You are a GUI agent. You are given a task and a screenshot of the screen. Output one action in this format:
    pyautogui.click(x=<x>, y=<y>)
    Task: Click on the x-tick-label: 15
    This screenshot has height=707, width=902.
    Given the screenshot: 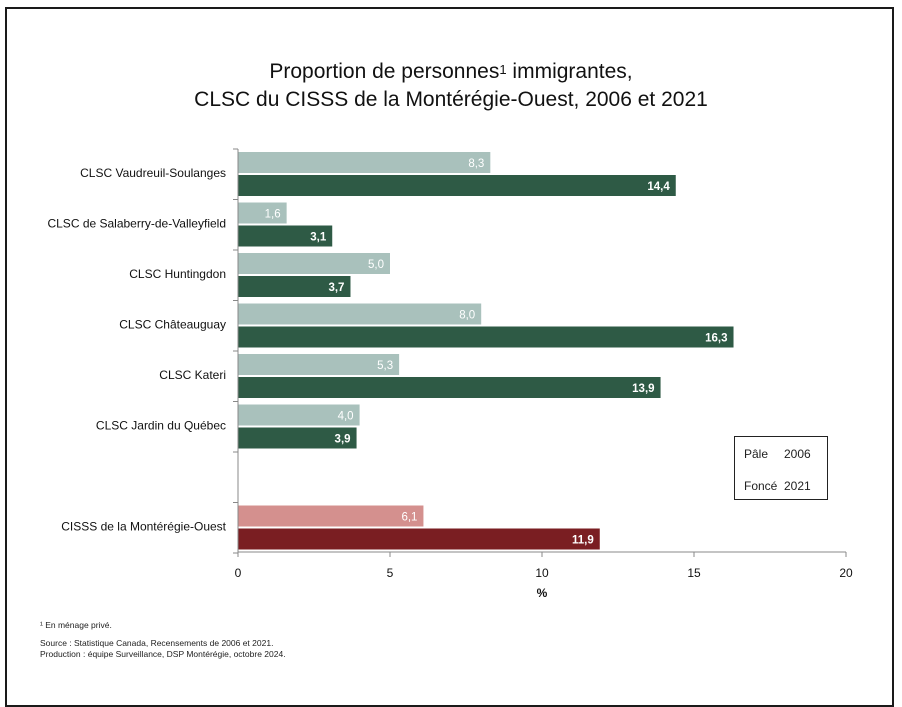 What is the action you would take?
    pyautogui.click(x=694, y=573)
    